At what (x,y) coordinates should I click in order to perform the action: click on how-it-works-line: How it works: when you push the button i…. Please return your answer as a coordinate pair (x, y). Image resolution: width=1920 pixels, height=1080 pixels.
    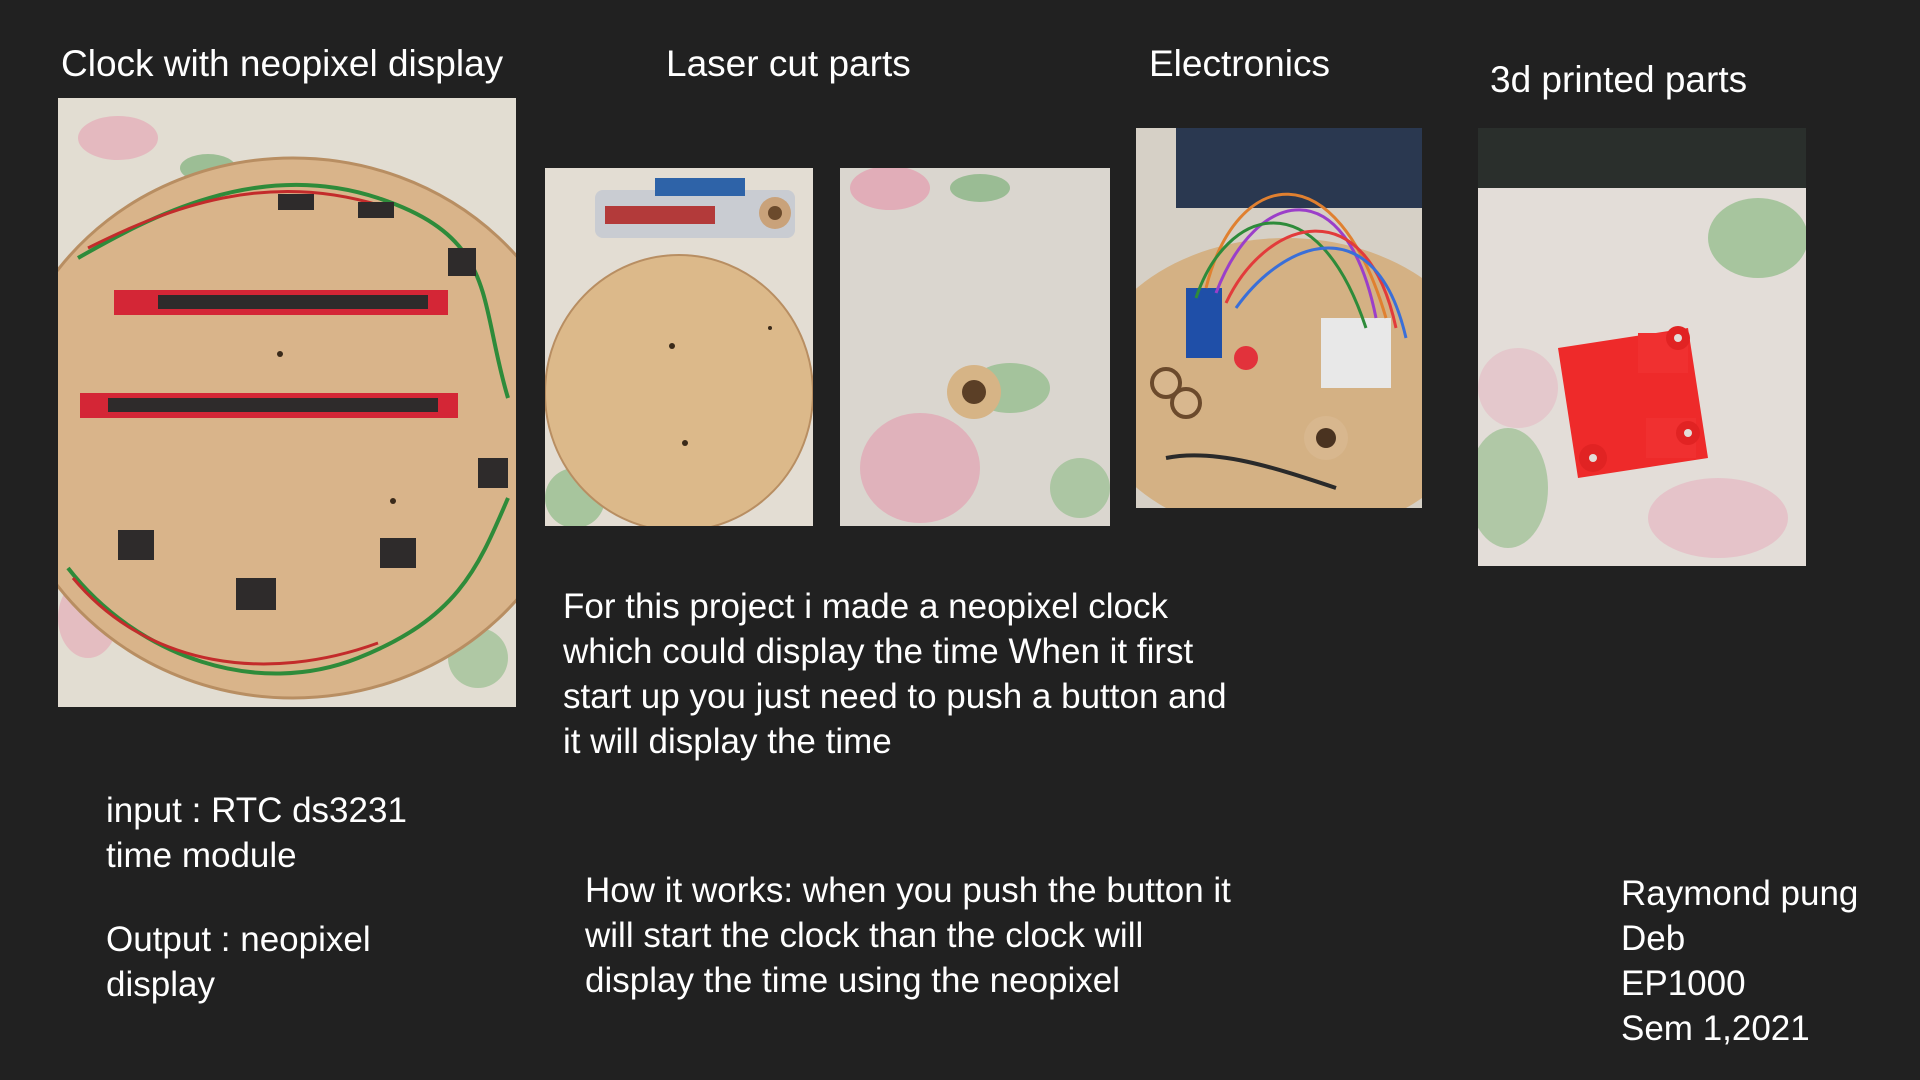
    Looking at the image, I should click on (908, 890).